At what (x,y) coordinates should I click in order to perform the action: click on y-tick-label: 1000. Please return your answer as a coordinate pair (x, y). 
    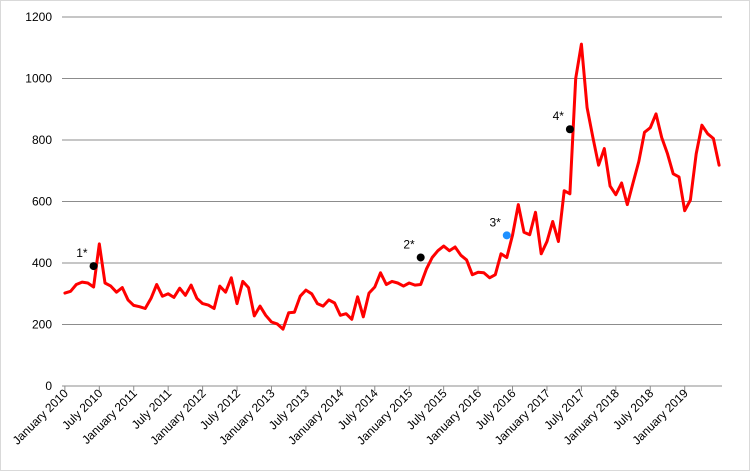
    Looking at the image, I should click on (38, 79).